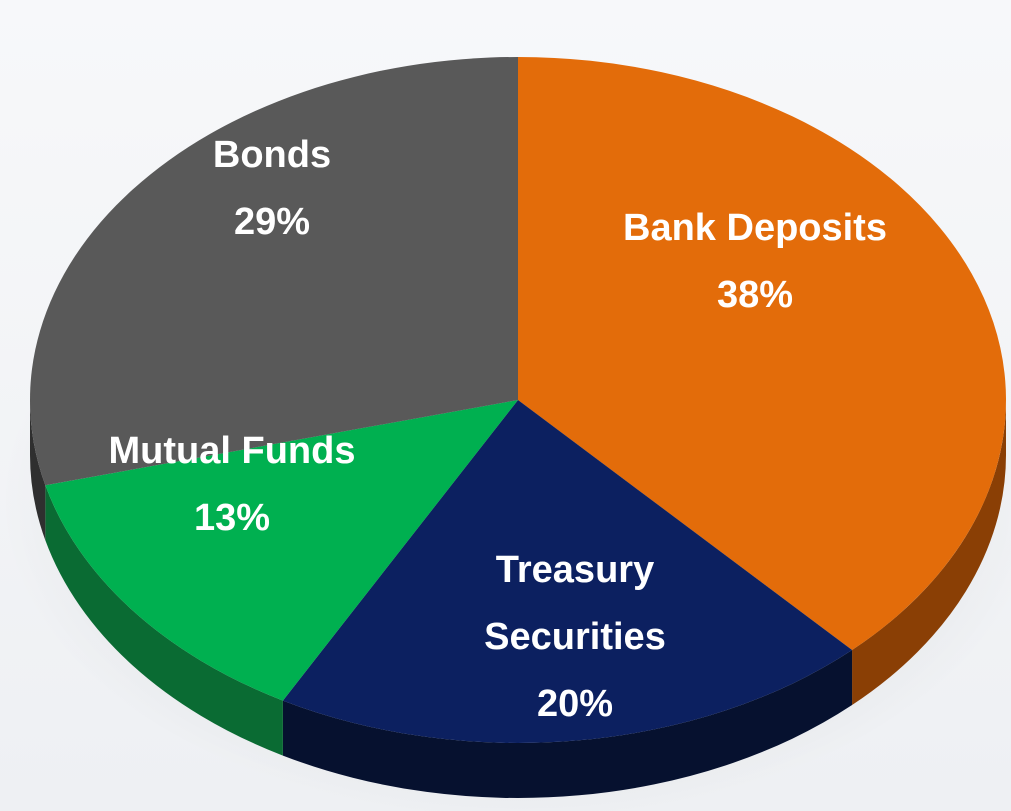  I want to click on slice-label-bonds: Bonds, so click(272, 155).